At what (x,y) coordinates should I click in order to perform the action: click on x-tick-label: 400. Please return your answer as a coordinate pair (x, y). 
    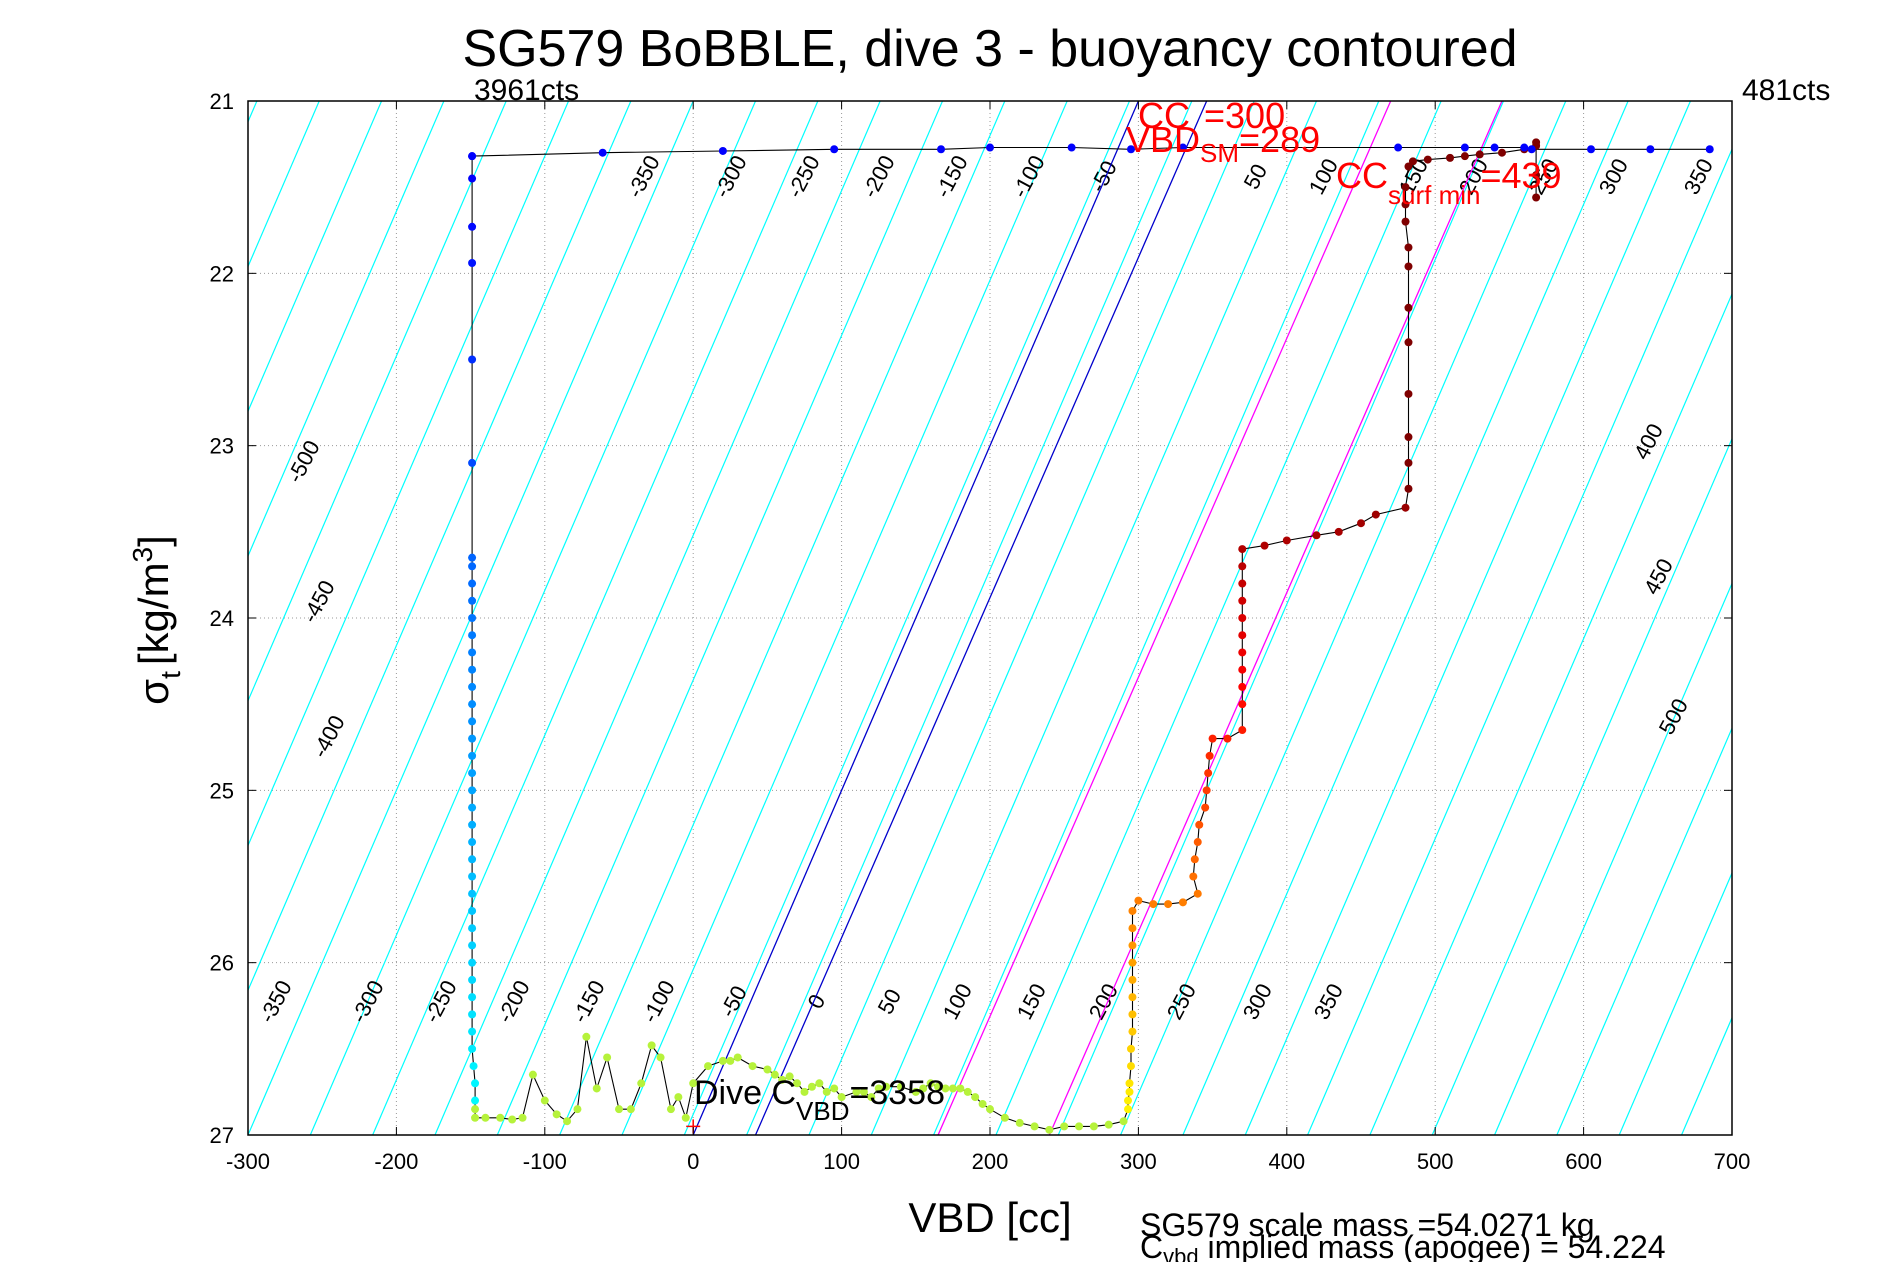
    Looking at the image, I should click on (1286, 1161).